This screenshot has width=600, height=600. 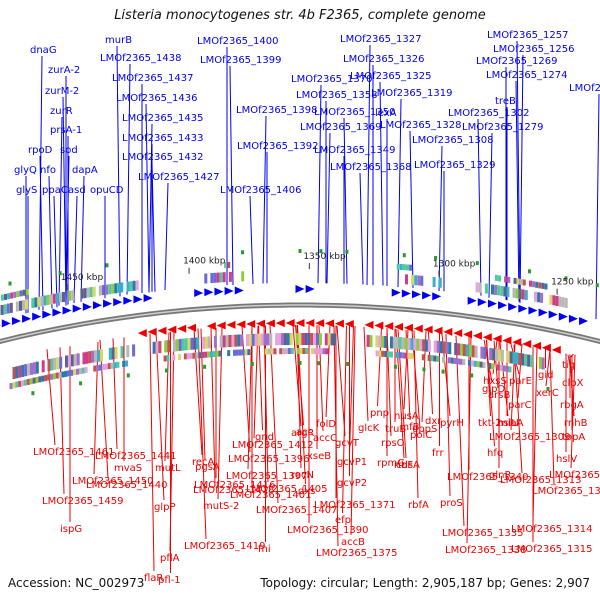 I want to click on reverse-gene-label: glpP, so click(x=165, y=507).